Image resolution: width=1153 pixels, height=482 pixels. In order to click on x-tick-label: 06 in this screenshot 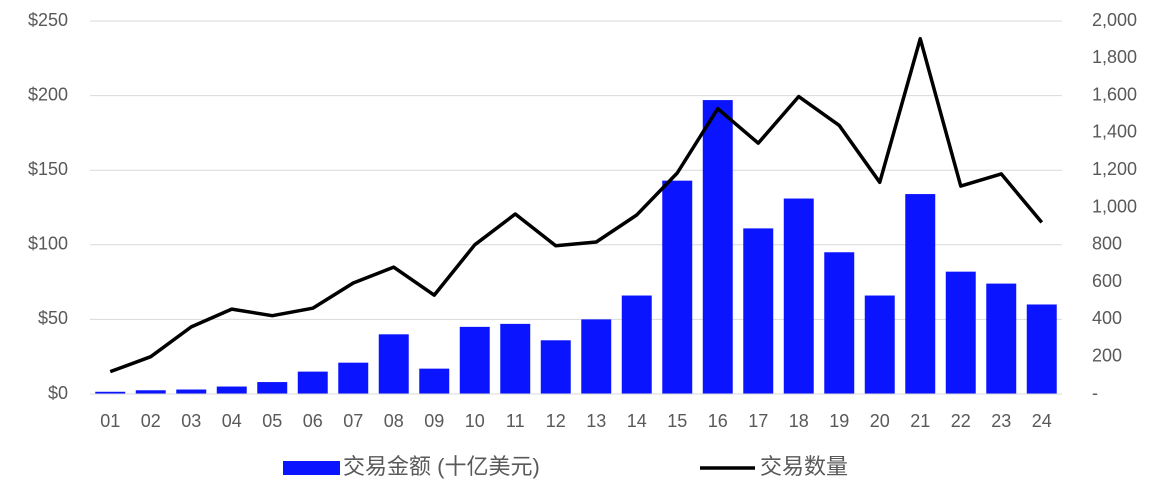, I will do `click(313, 421)`.